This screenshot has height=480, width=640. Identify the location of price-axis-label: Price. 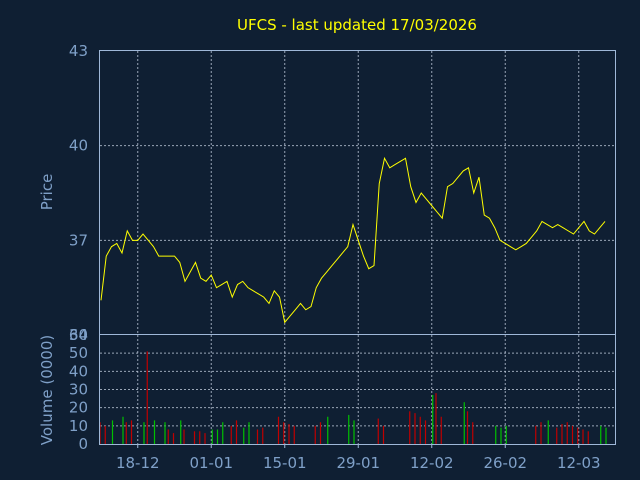
(47, 192).